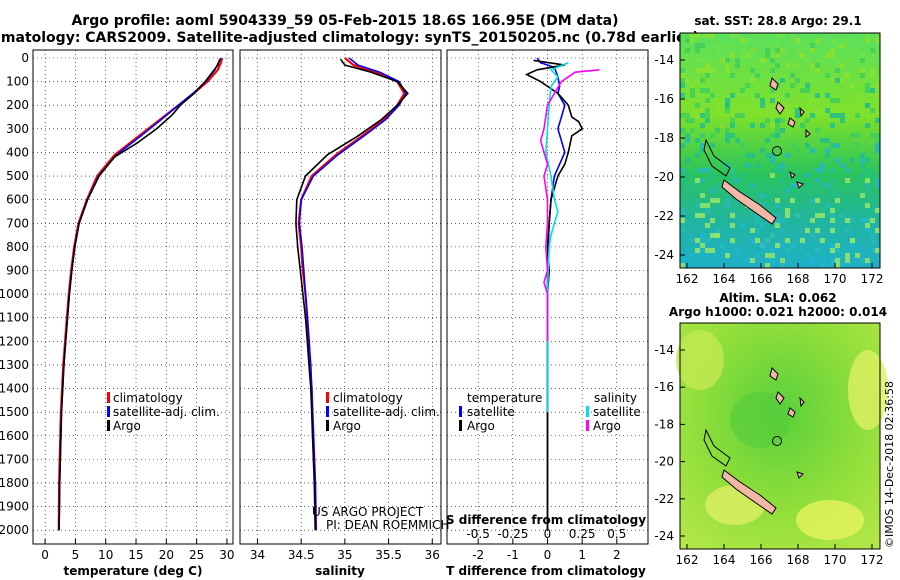  What do you see at coordinates (14, 318) in the screenshot?
I see `depth-tick-label: 1100` at bounding box center [14, 318].